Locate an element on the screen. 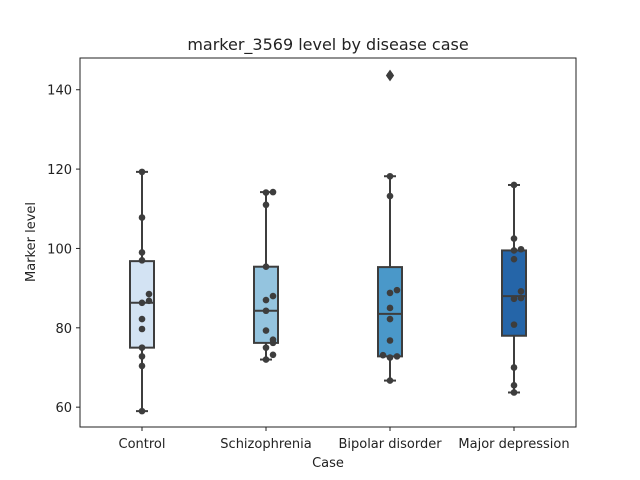 This screenshot has width=640, height=480. x-tick-label: Major depression is located at coordinates (513, 444).